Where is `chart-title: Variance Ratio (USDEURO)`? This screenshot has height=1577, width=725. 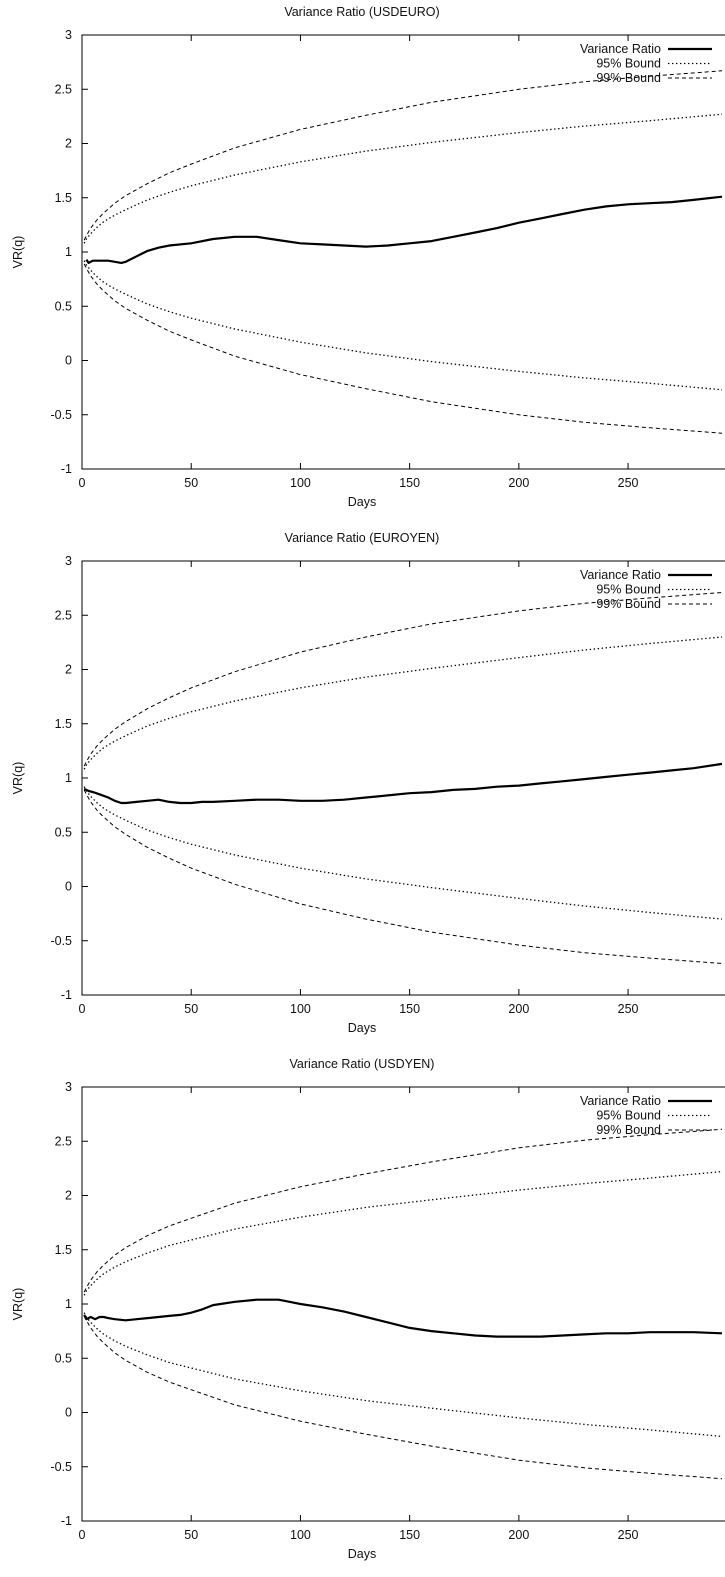
chart-title: Variance Ratio (USDEURO) is located at coordinates (361, 12).